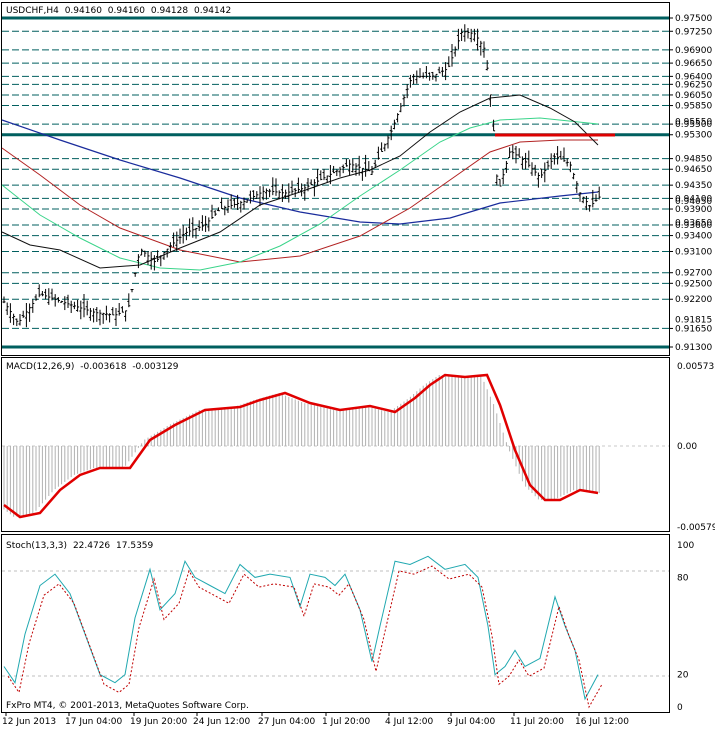  Describe the element at coordinates (683, 676) in the screenshot. I see `stoch-axis-label: 20` at that location.